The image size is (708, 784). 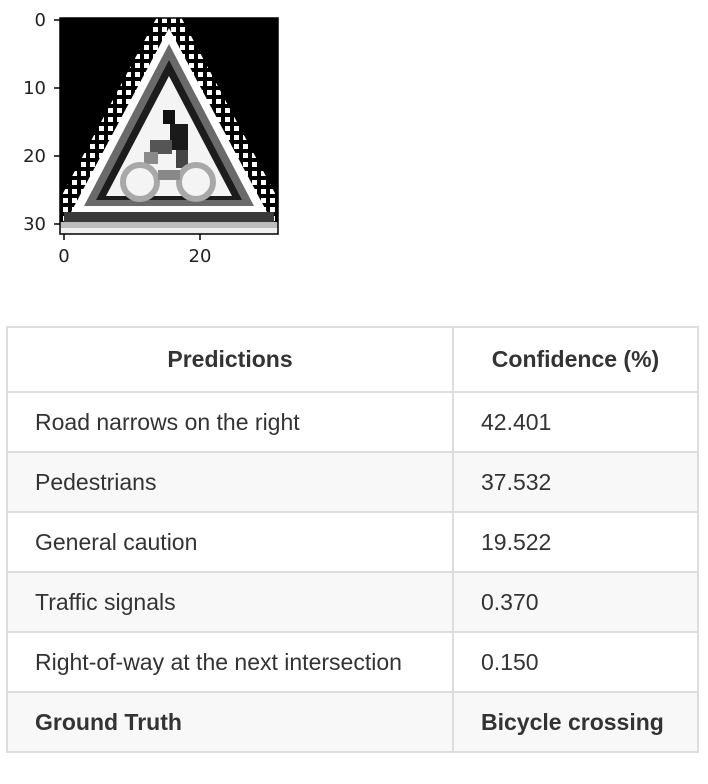 I want to click on y-tick-label: 30, so click(x=34, y=224).